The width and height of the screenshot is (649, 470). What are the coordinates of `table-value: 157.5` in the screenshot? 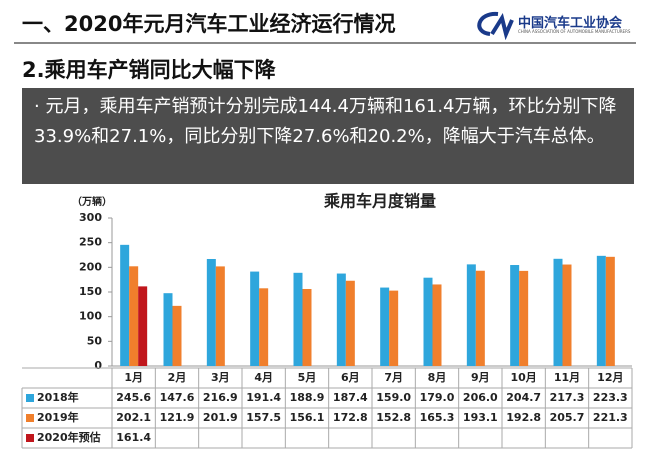 It's located at (263, 417).